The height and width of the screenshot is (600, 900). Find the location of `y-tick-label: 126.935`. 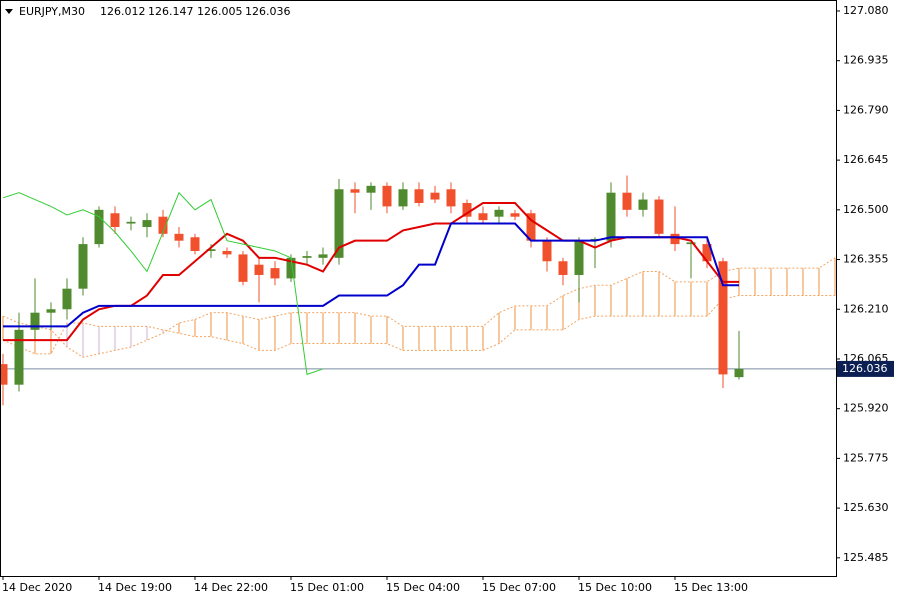

y-tick-label: 126.935 is located at coordinates (866, 60).